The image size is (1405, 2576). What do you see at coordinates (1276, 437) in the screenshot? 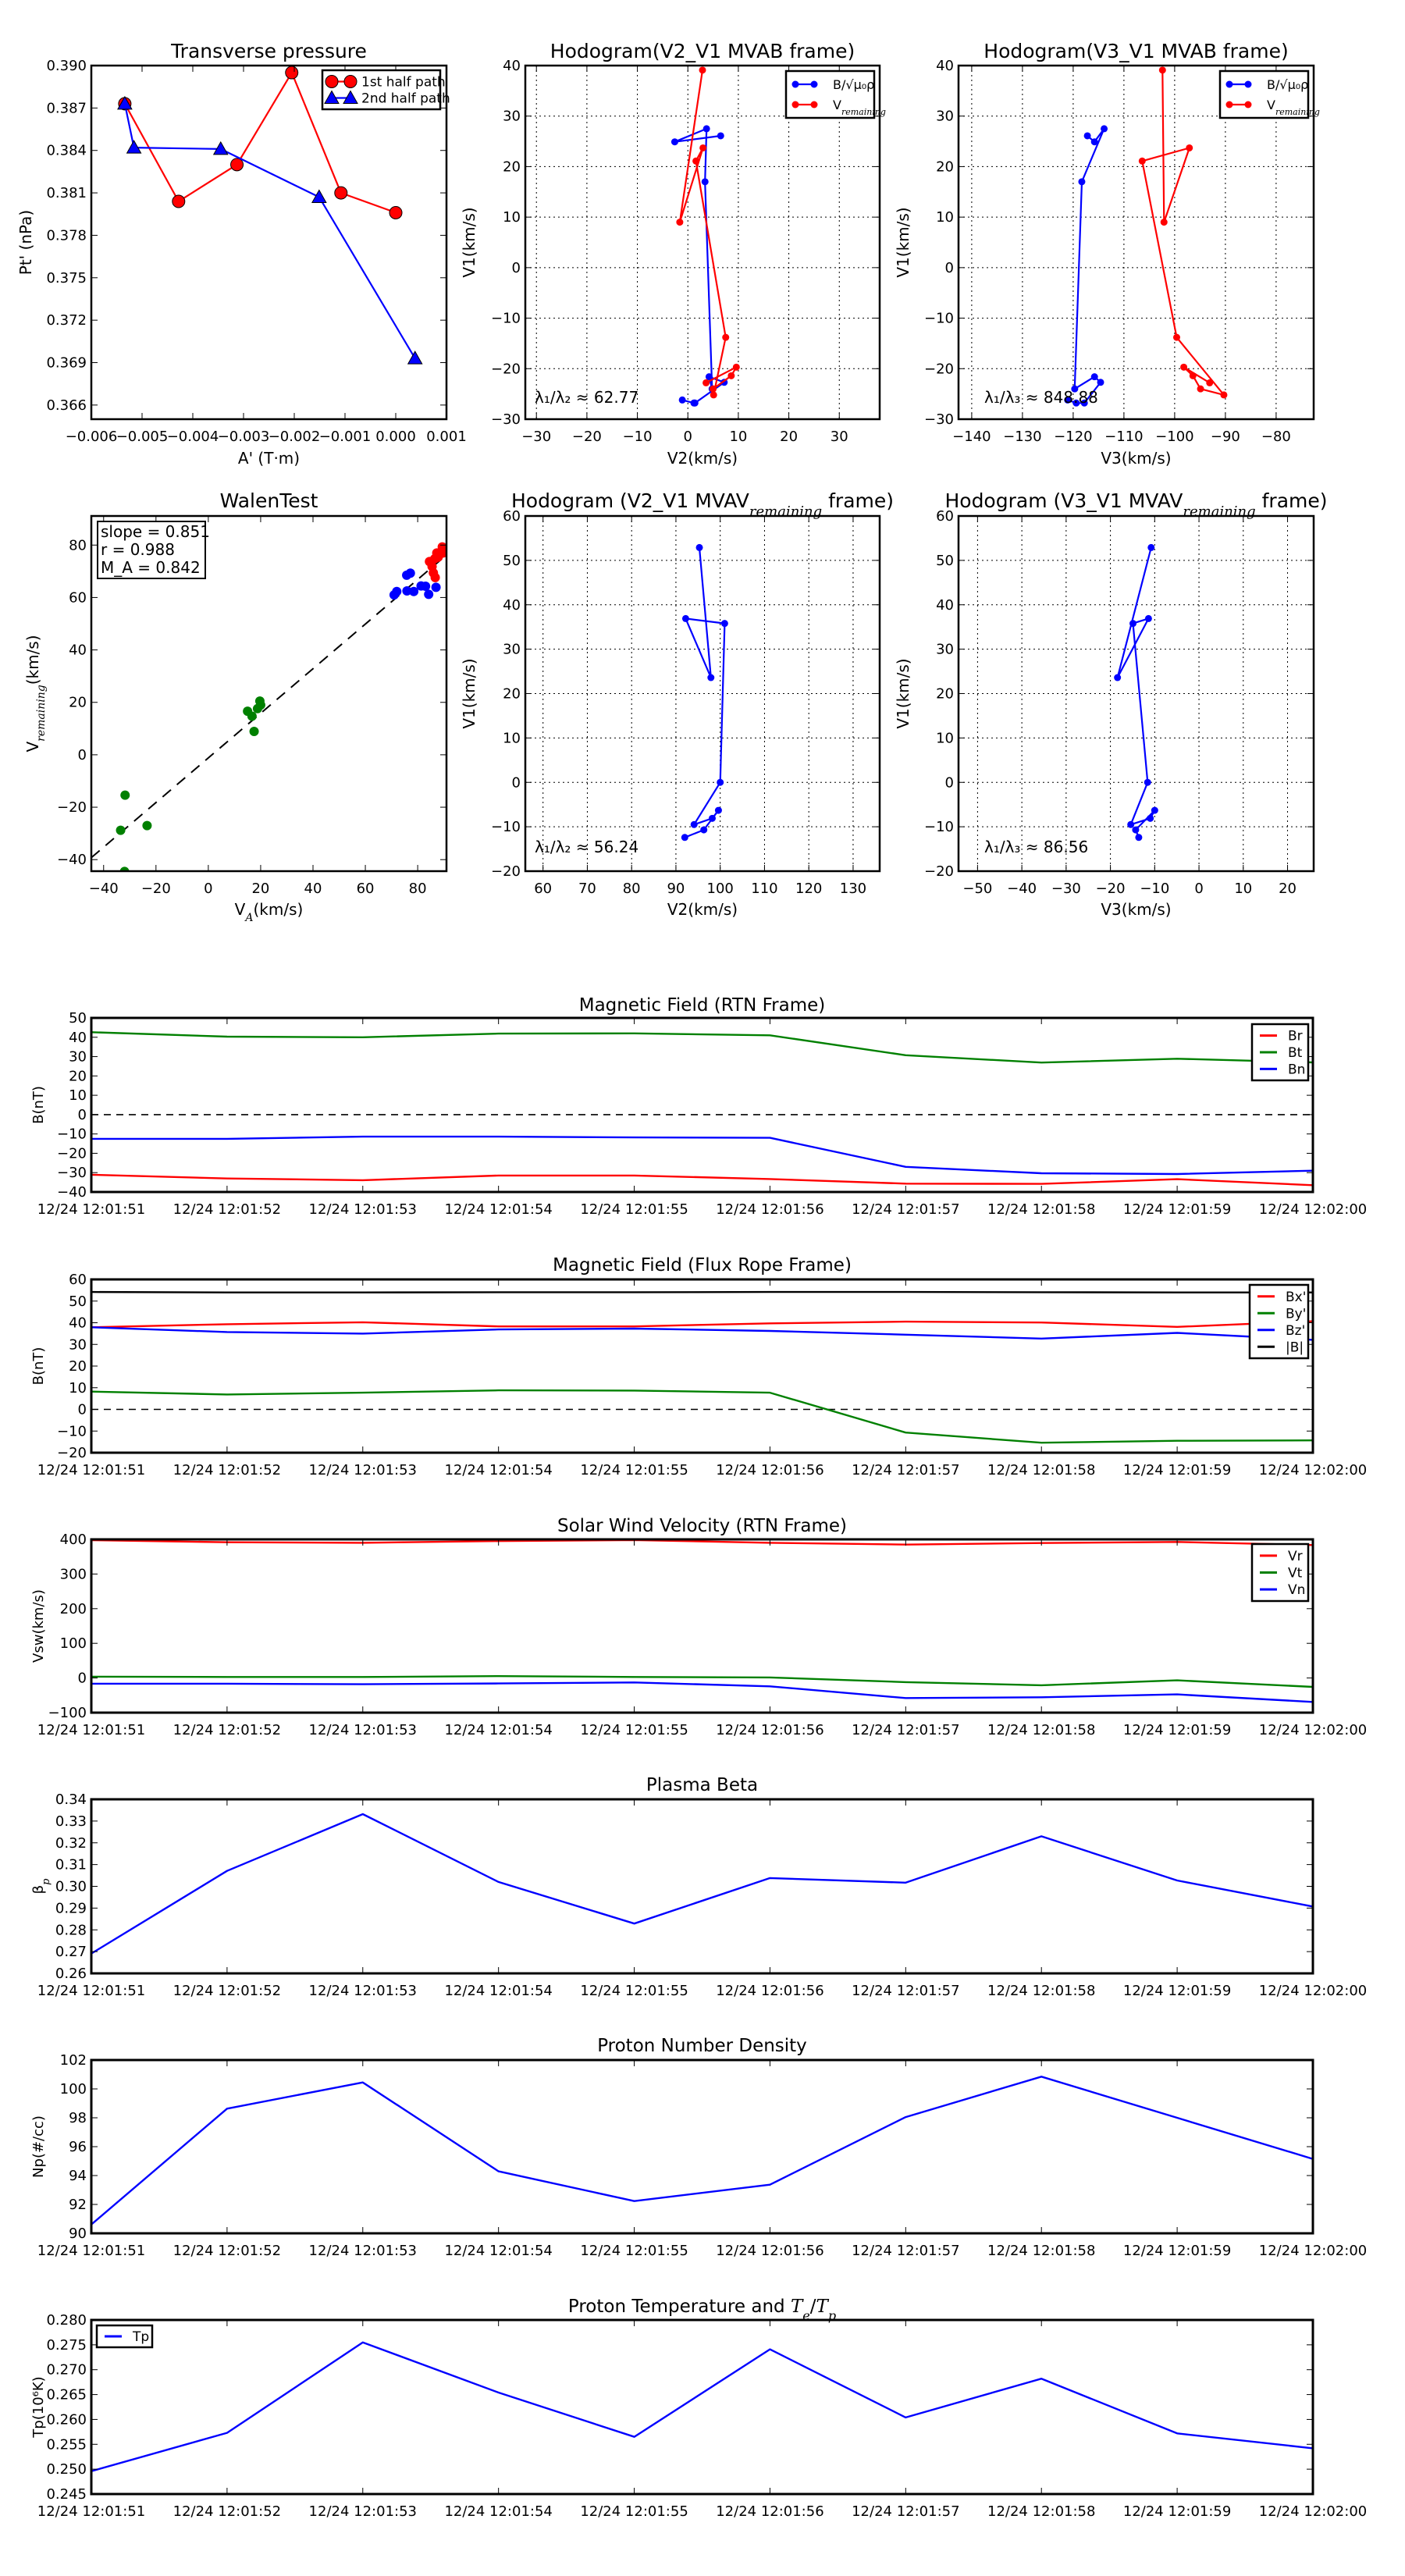
I see `x-tick-label: −80` at bounding box center [1276, 437].